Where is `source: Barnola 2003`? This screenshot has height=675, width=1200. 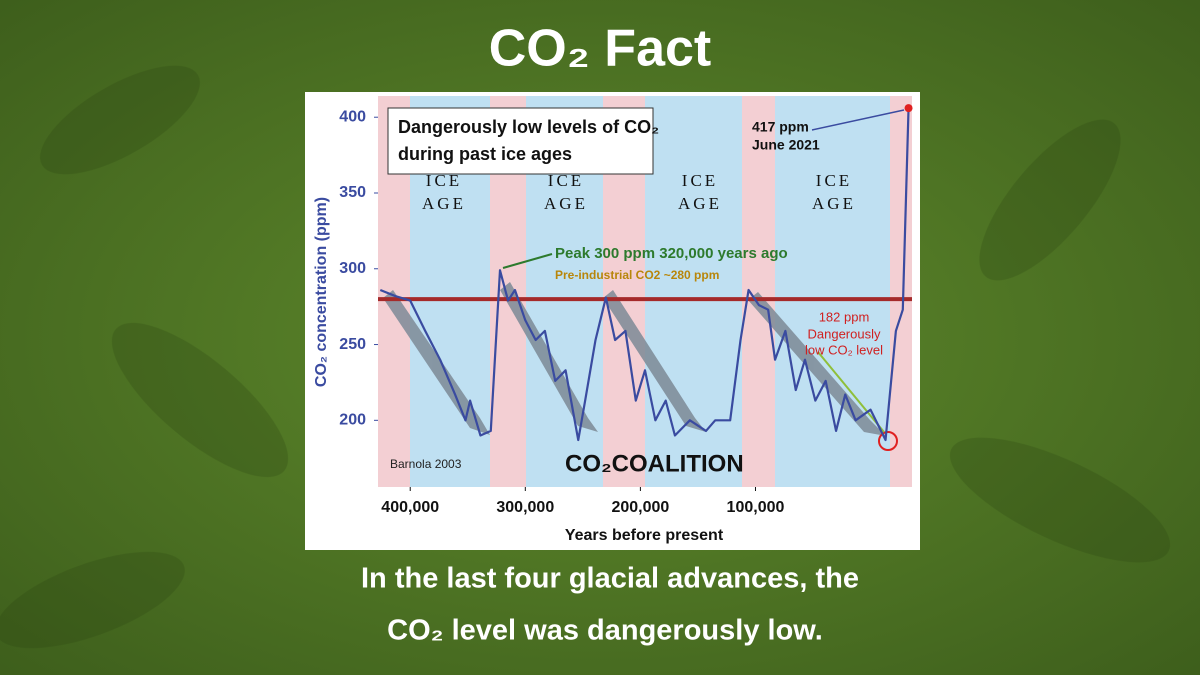 source: Barnola 2003 is located at coordinates (426, 464).